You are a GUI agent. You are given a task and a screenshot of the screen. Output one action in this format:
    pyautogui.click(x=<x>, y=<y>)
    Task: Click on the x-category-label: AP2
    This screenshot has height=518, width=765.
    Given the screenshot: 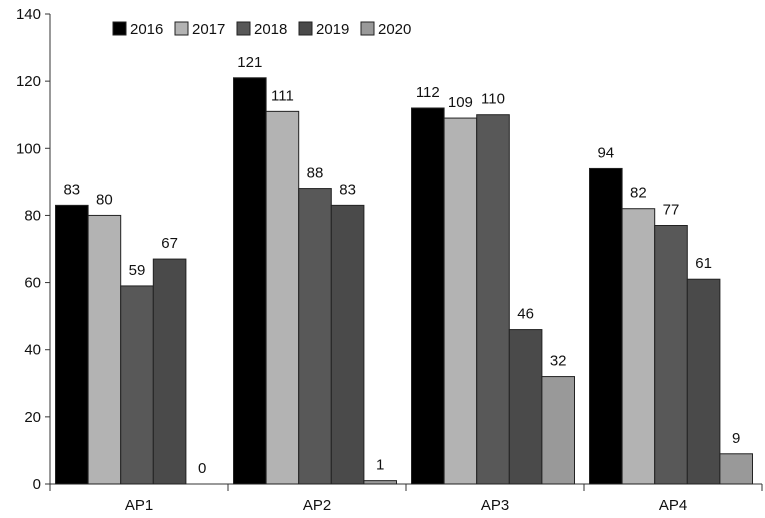 What is the action you would take?
    pyautogui.click(x=317, y=505)
    